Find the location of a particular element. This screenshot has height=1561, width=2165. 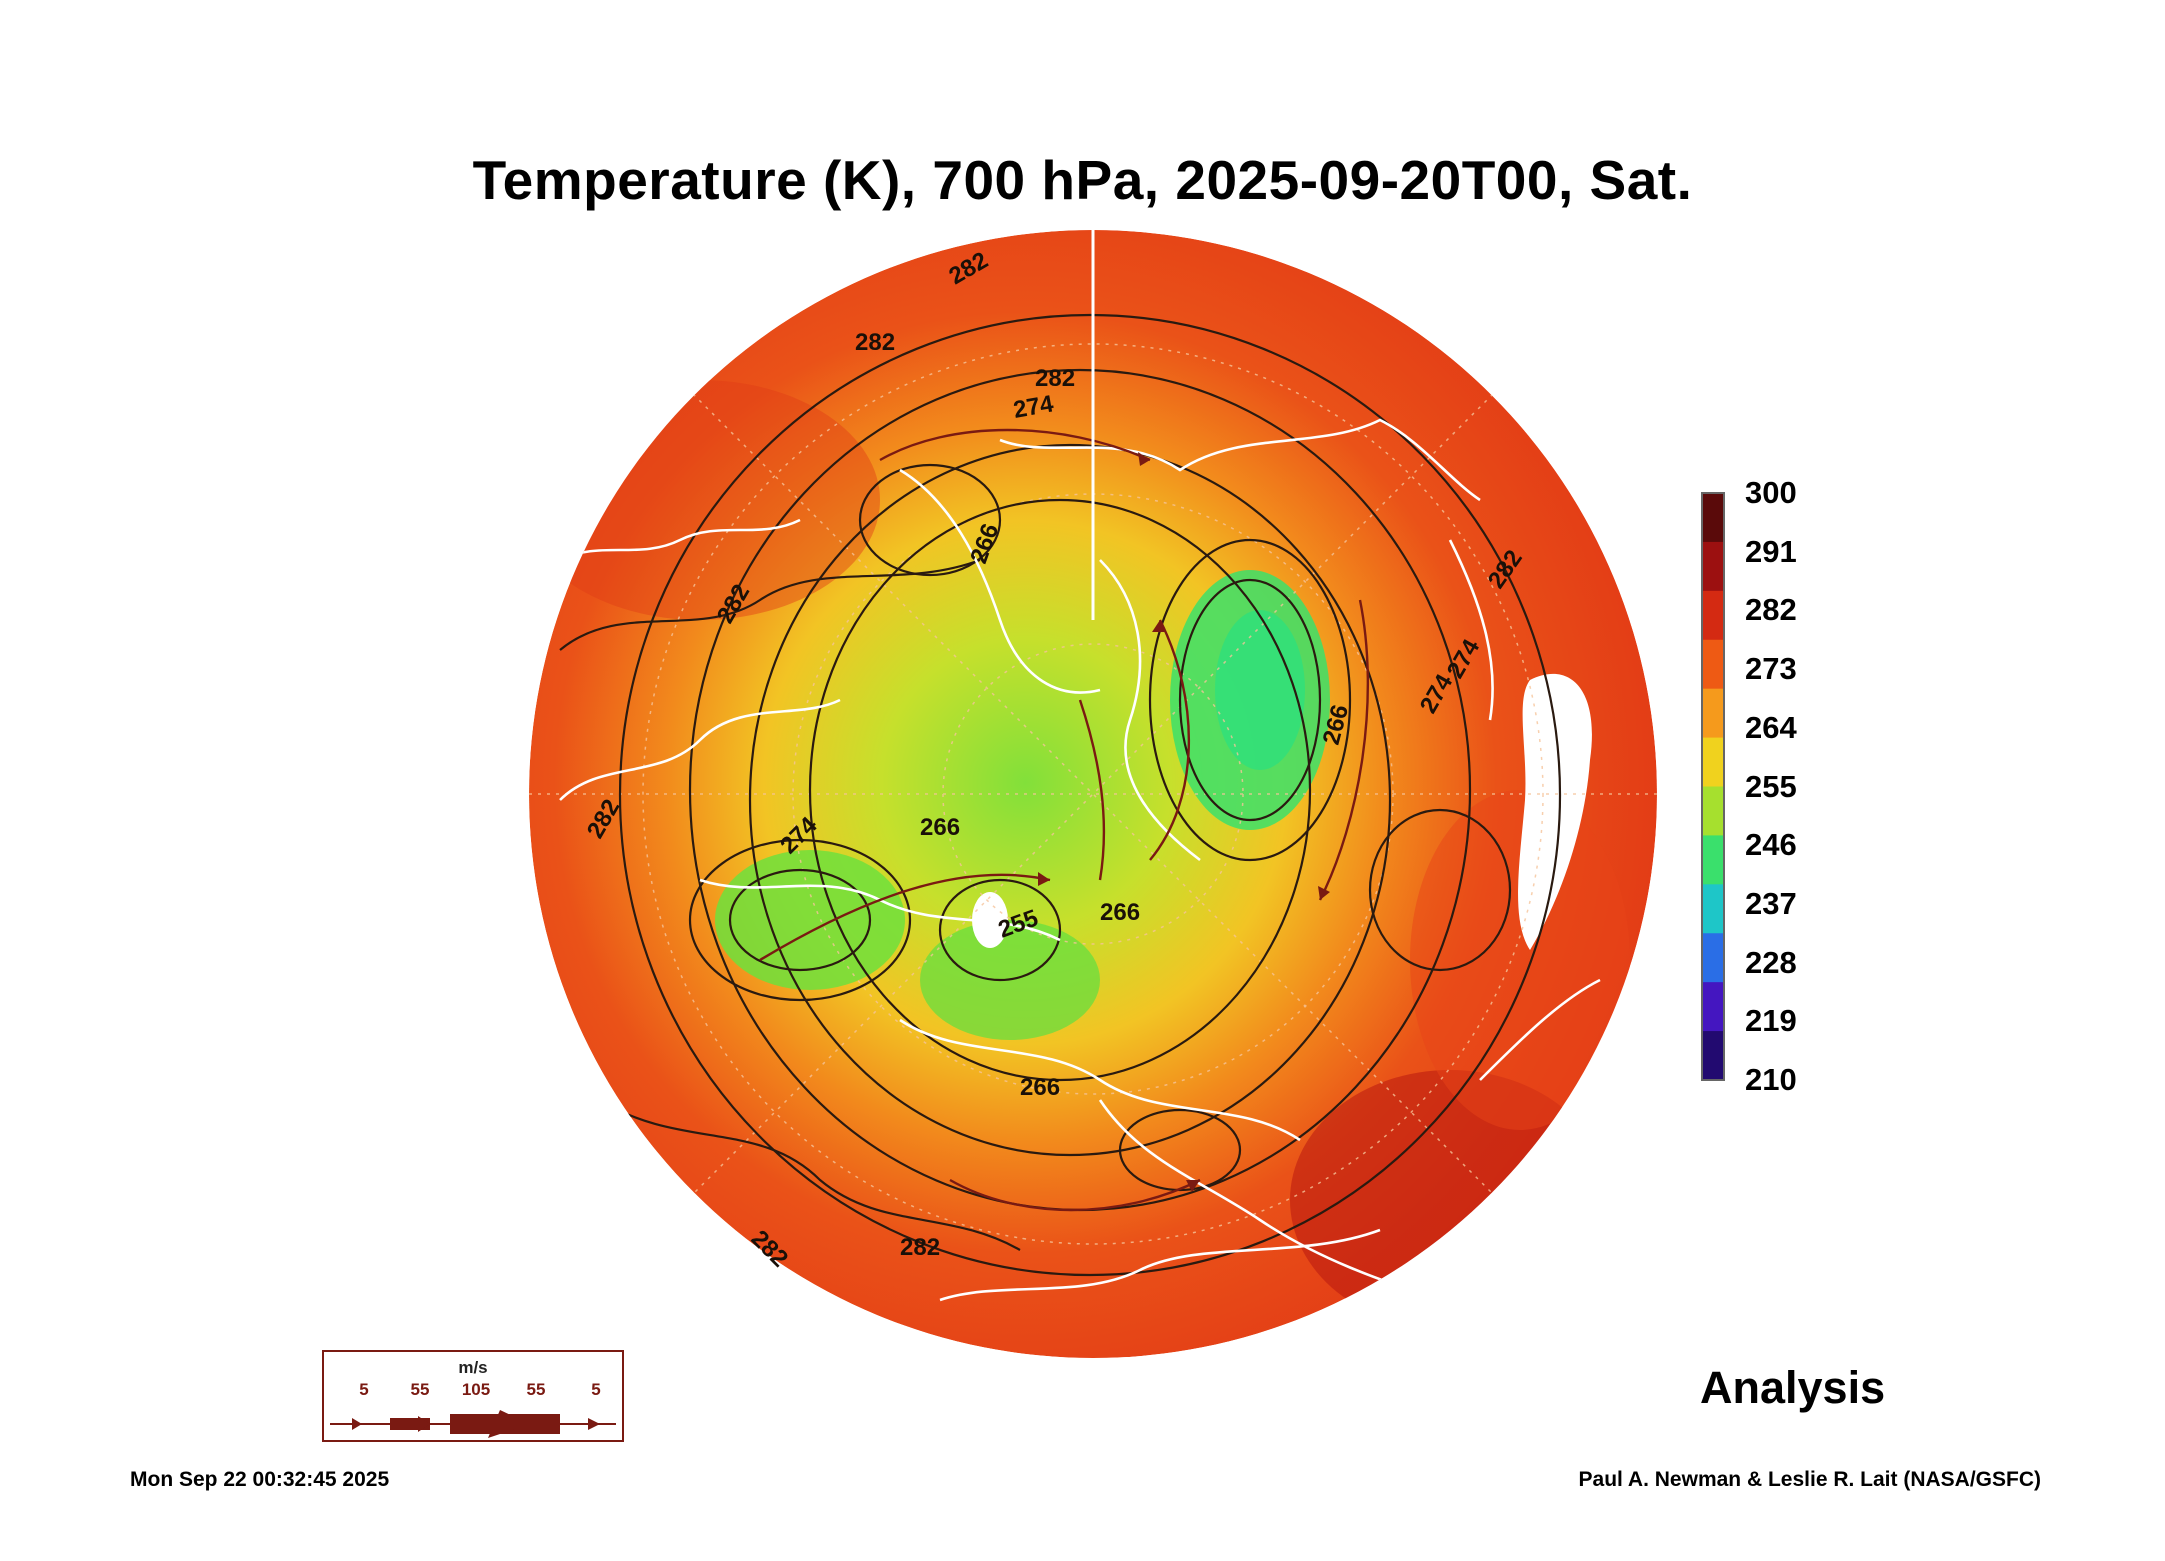

no-data-region is located at coordinates (1555, 811).